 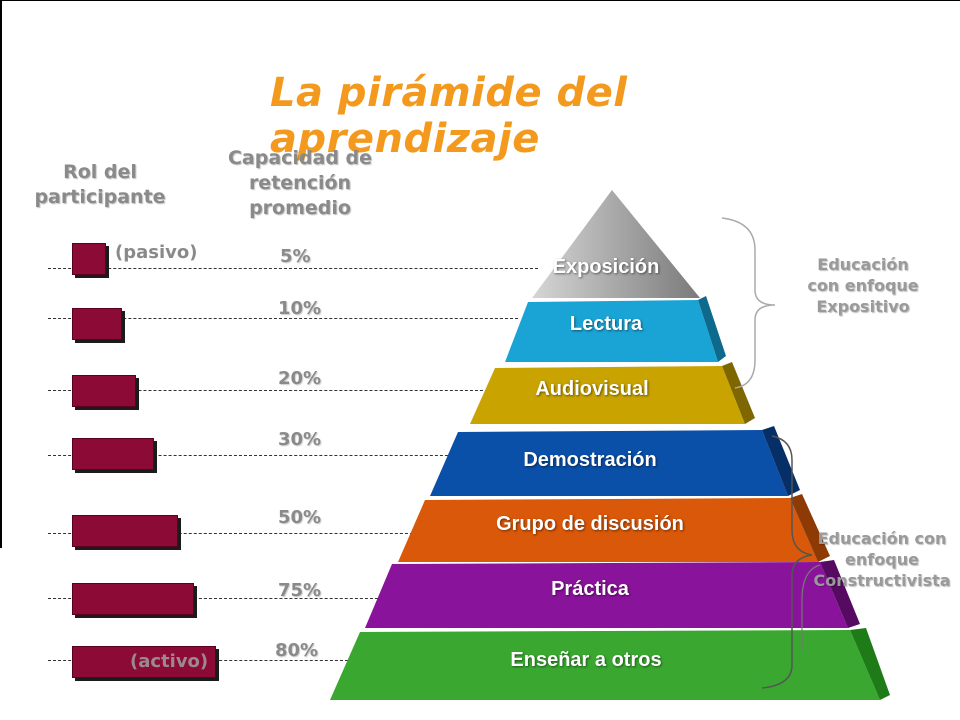 I want to click on pyramid-label-3: Audiovisual, so click(x=592, y=389).